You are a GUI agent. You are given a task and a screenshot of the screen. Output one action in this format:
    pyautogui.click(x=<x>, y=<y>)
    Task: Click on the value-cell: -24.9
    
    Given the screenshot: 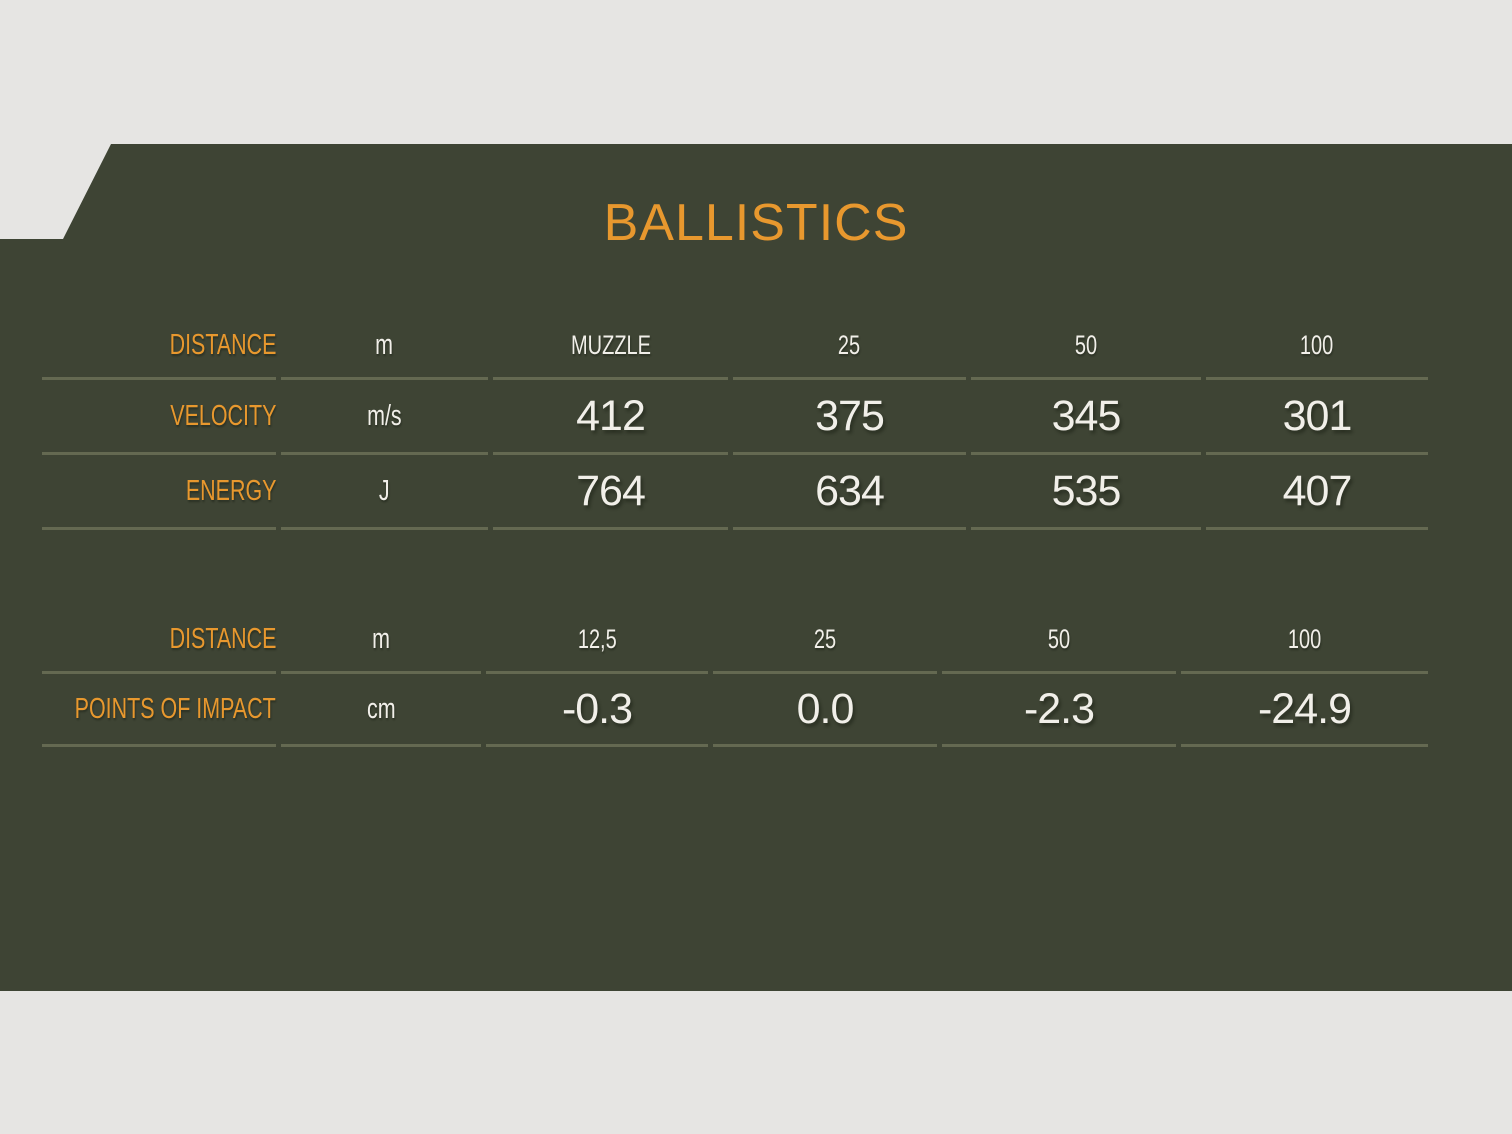 What is the action you would take?
    pyautogui.click(x=1304, y=710)
    